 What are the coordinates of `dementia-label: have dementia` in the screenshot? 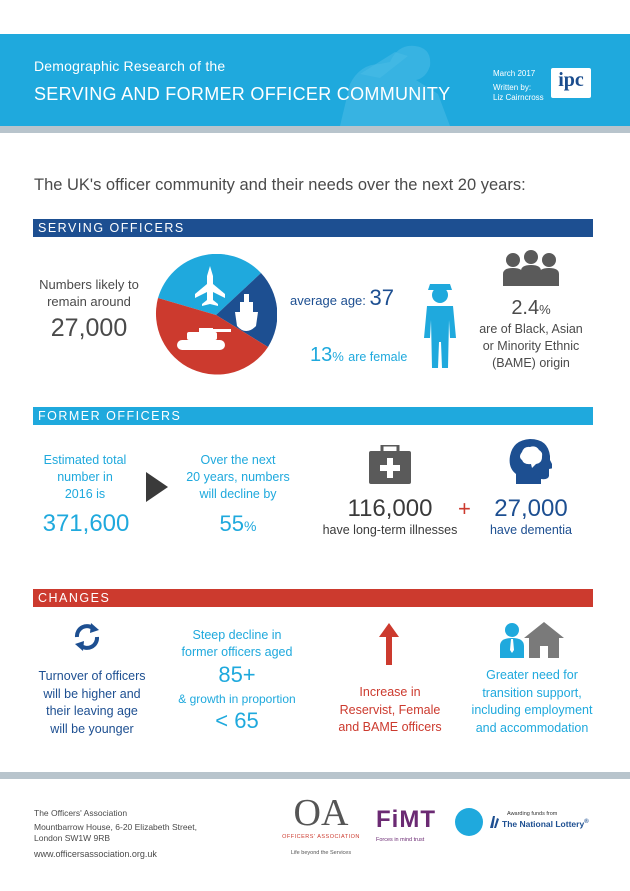 It's located at (530, 530).